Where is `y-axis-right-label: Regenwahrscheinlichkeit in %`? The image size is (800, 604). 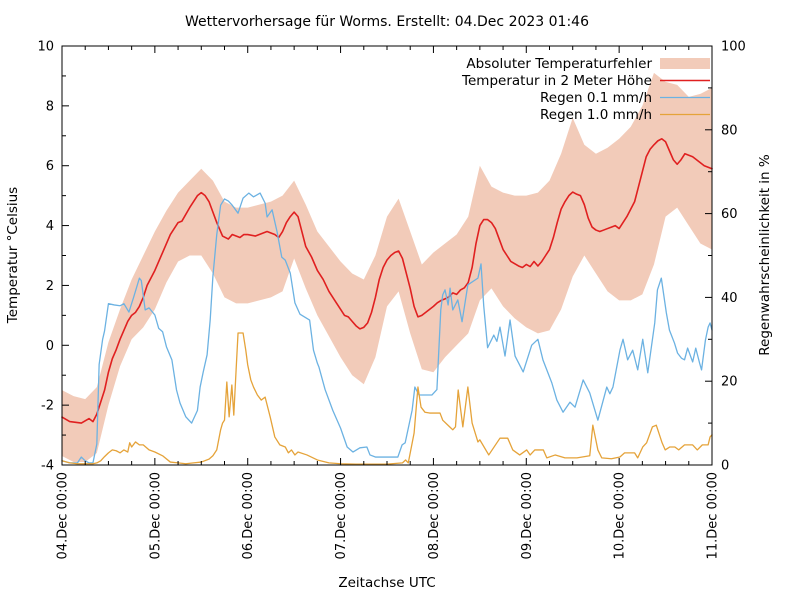
y-axis-right-label: Regenwahrscheinlichkeit in % is located at coordinates (765, 255).